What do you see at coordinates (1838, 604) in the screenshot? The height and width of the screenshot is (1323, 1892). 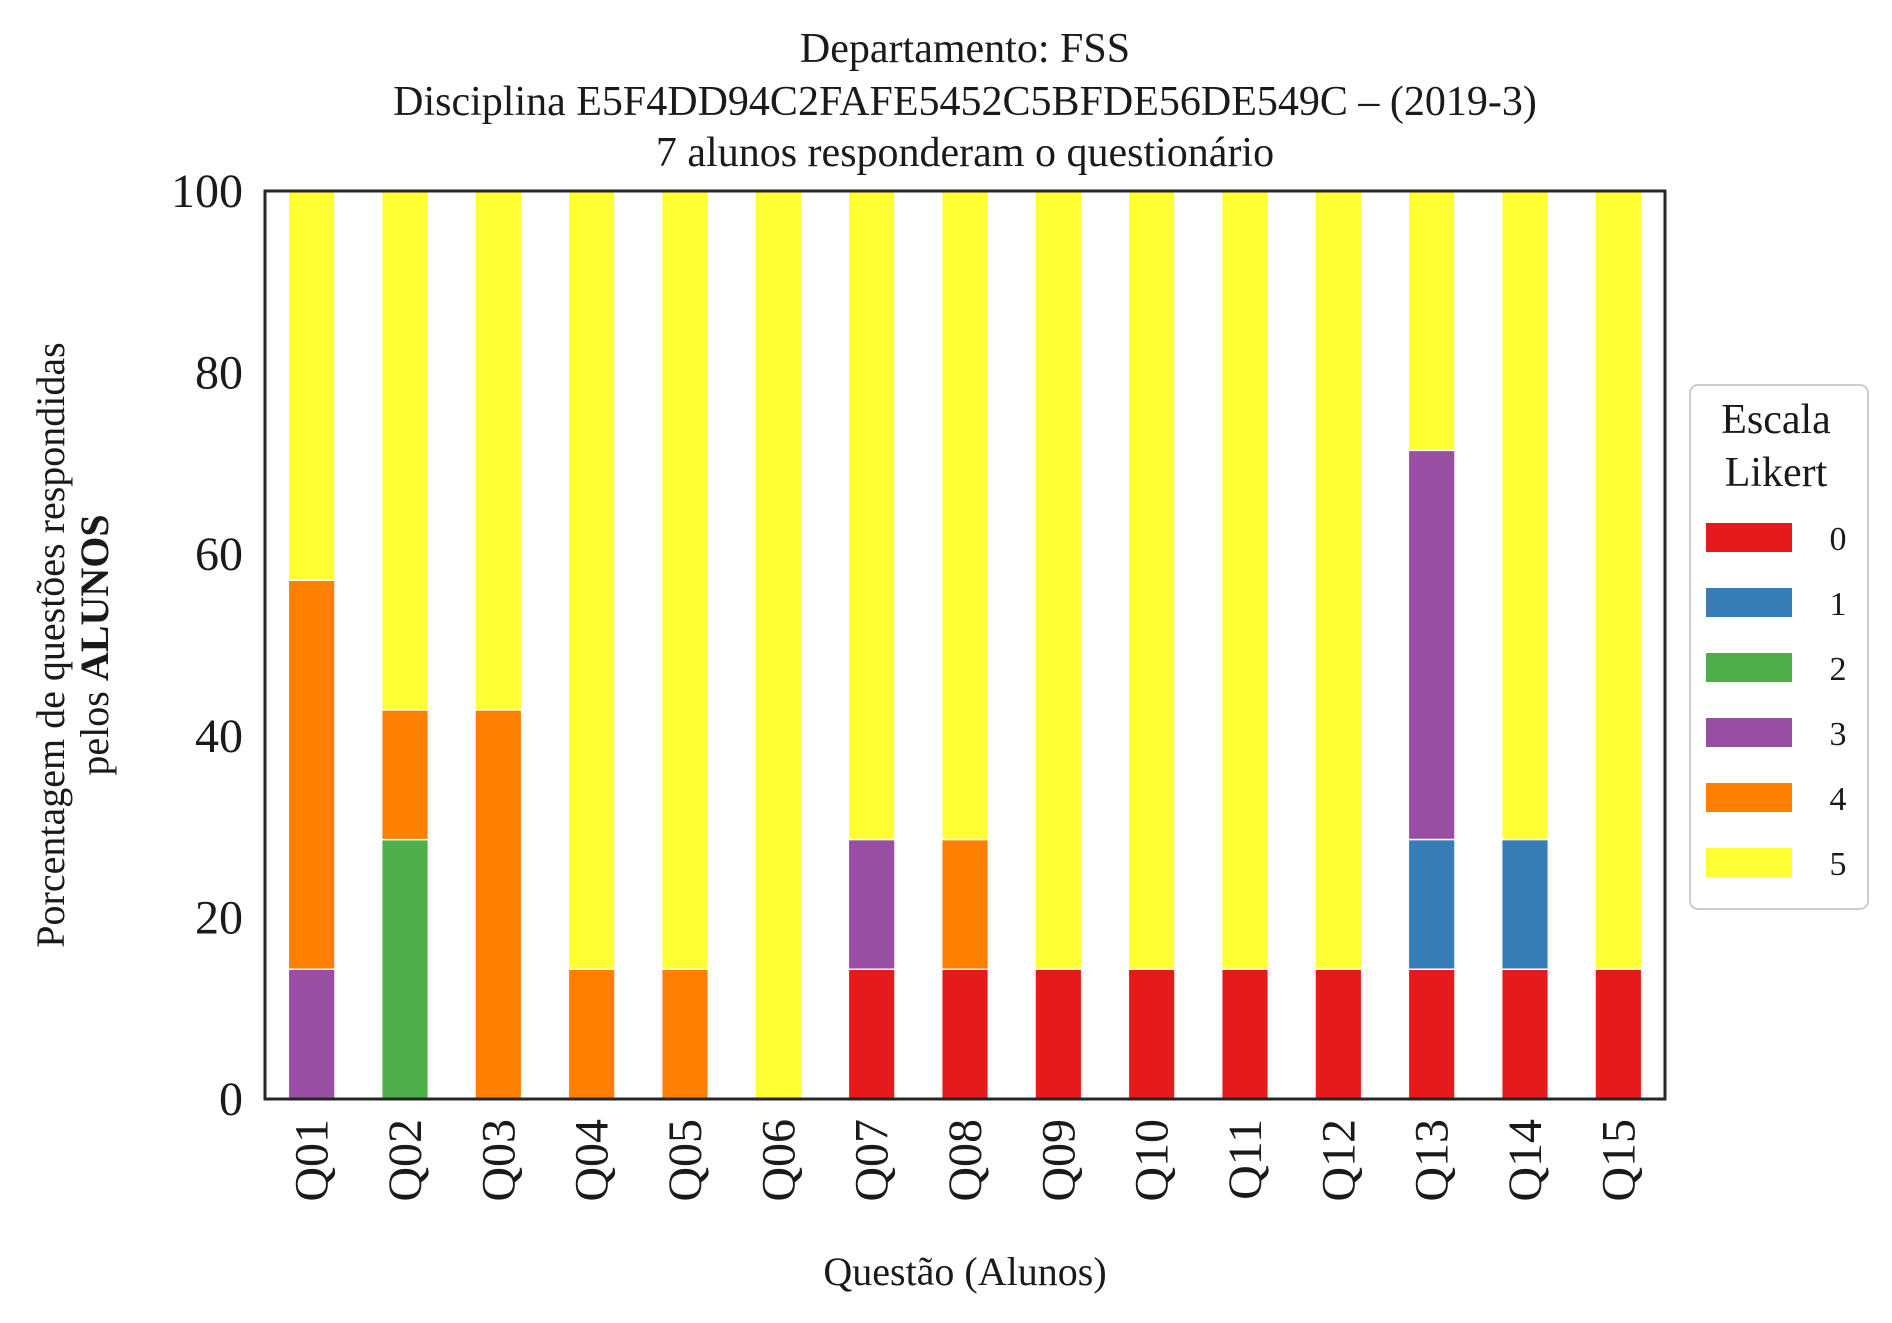 I see `legend-label-1: 1` at bounding box center [1838, 604].